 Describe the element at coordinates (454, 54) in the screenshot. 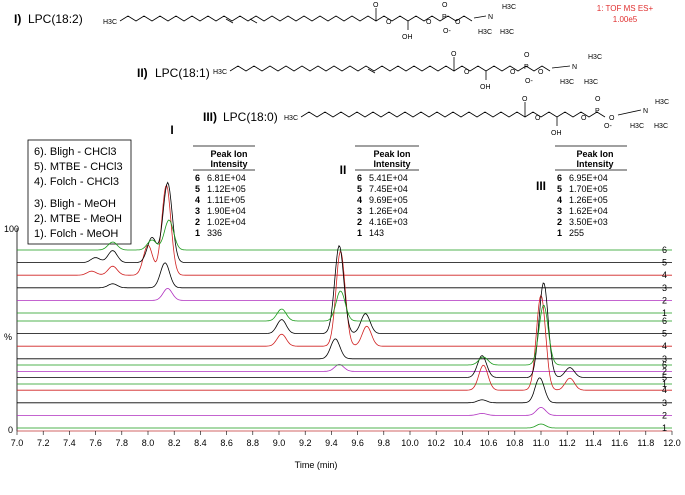

I see `compound-2-carbonyl-o: O` at that location.